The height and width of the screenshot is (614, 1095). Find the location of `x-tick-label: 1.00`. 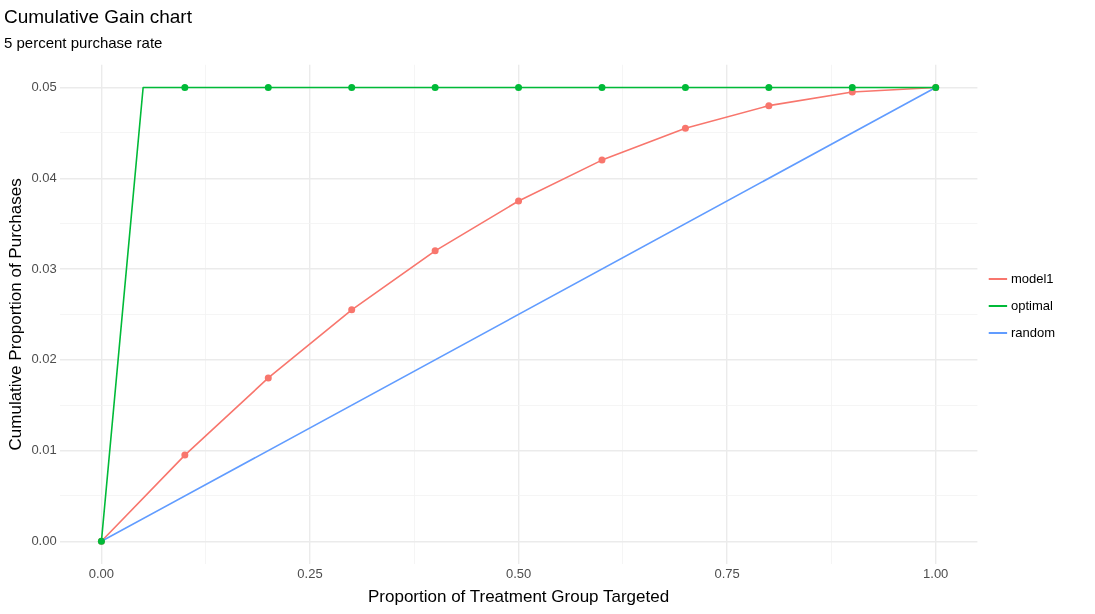

x-tick-label: 1.00 is located at coordinates (936, 574).